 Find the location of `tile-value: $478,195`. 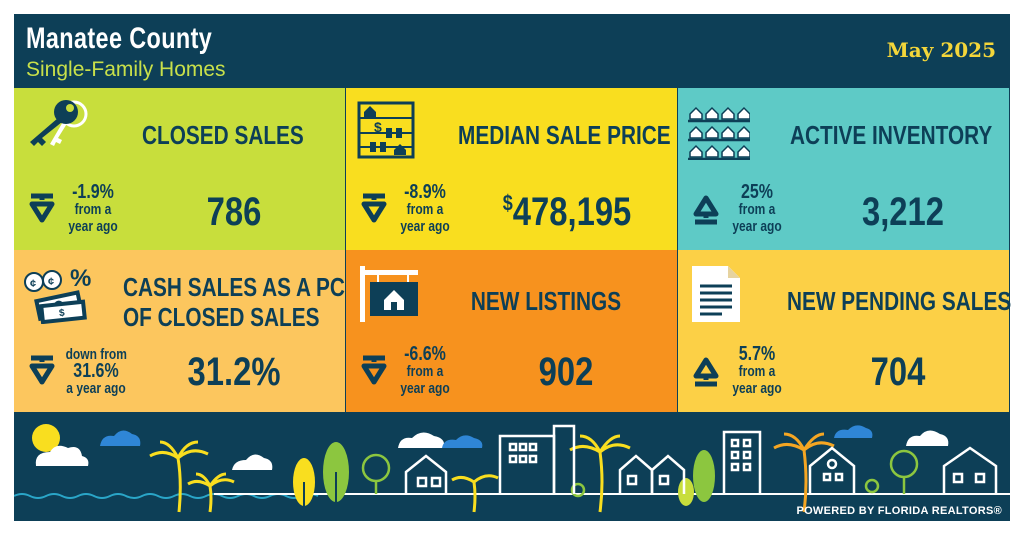

tile-value: $478,195 is located at coordinates (567, 212).